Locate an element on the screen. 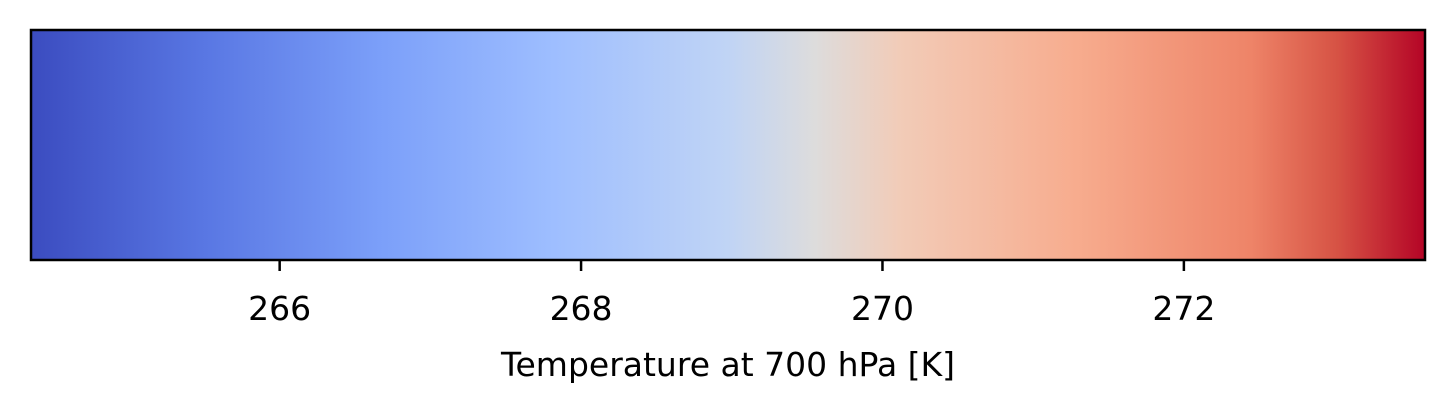  x-tick-label-272: 272 is located at coordinates (1183, 308).